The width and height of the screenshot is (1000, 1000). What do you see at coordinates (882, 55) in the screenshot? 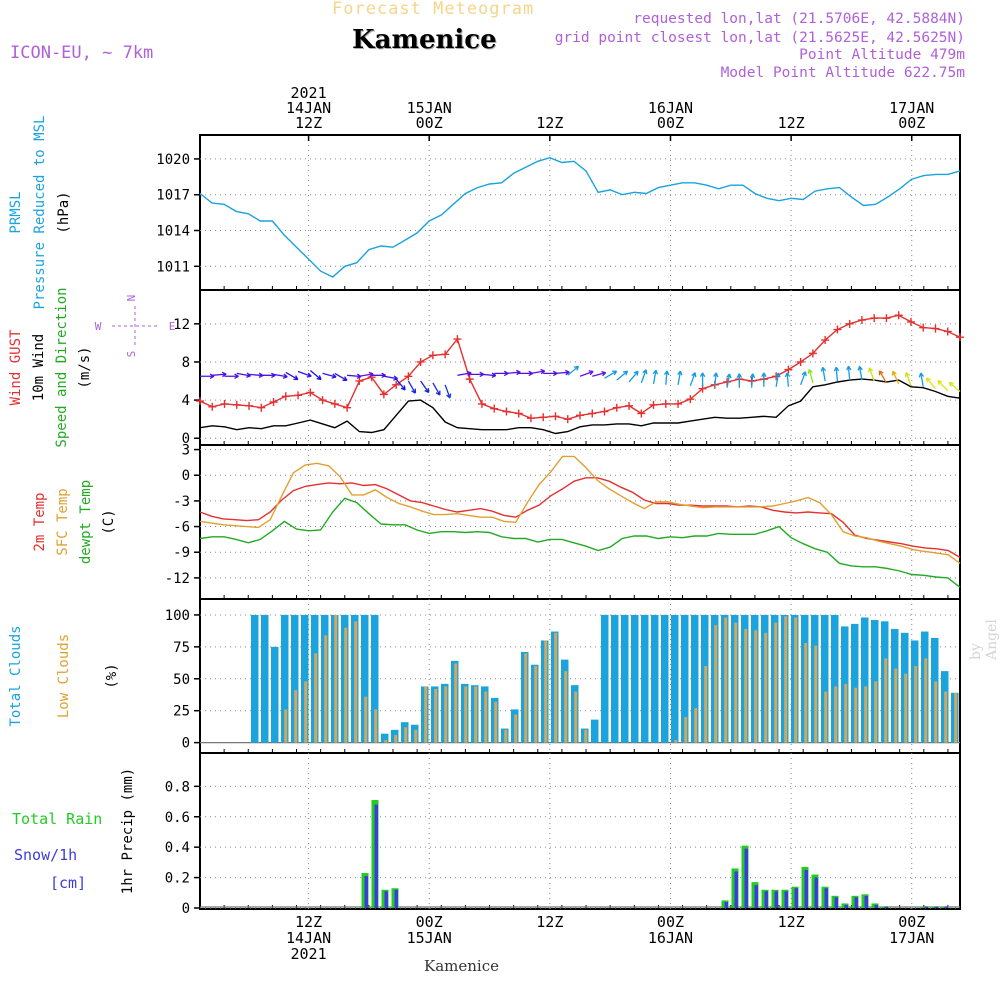
I see `point-altitude: Point Altitude 479m` at bounding box center [882, 55].